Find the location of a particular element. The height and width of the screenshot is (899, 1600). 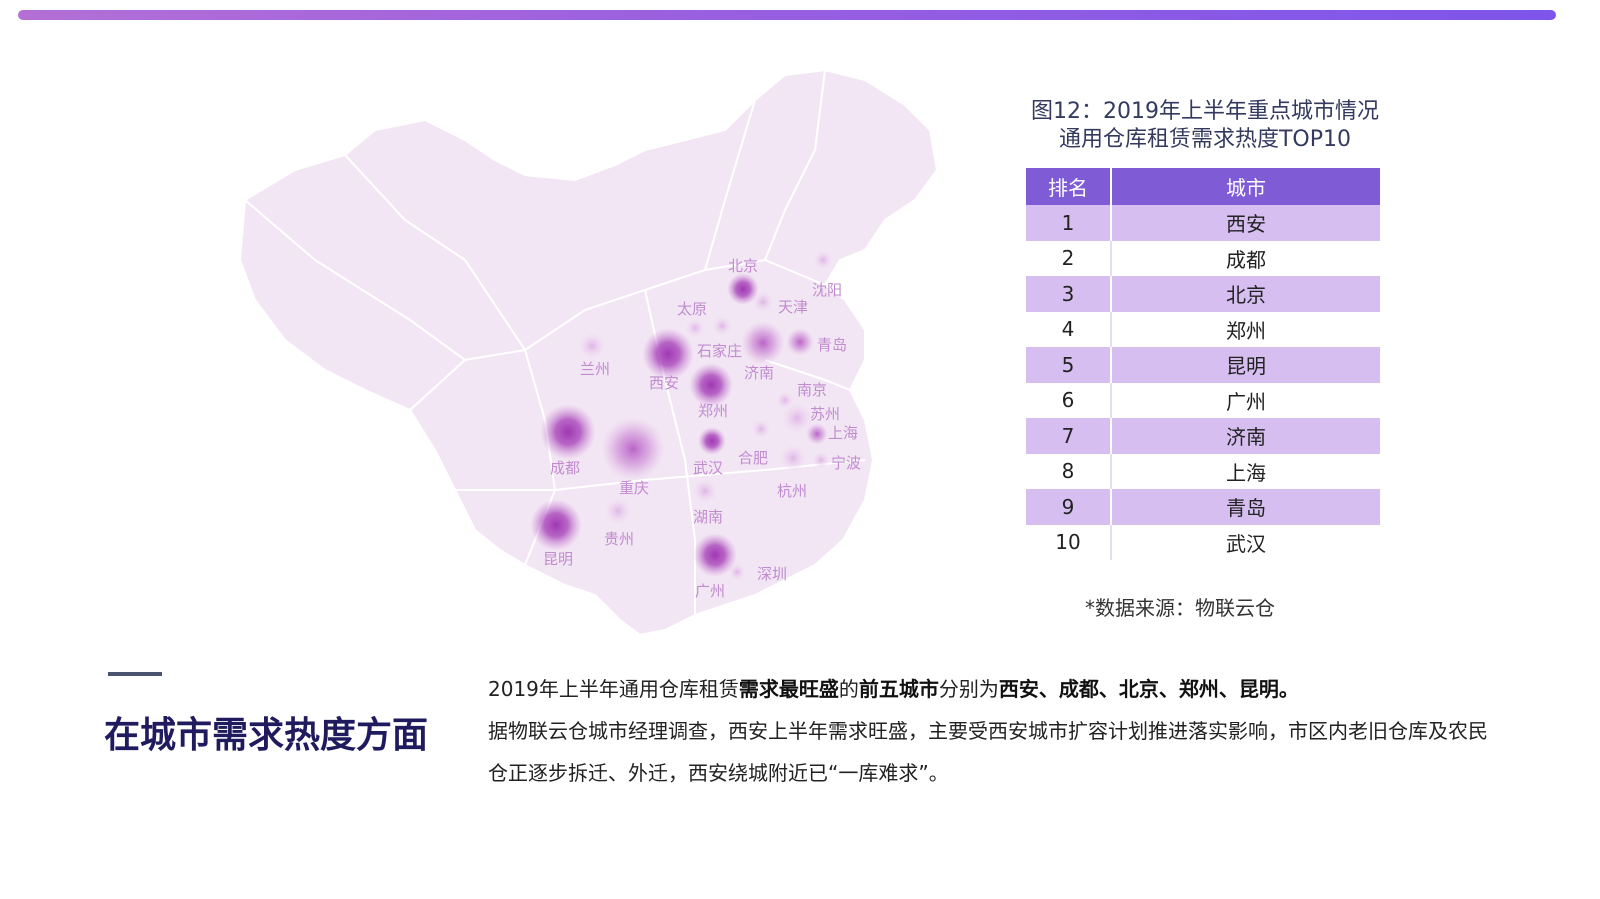

bold-span: 前五城市 is located at coordinates (898, 689).